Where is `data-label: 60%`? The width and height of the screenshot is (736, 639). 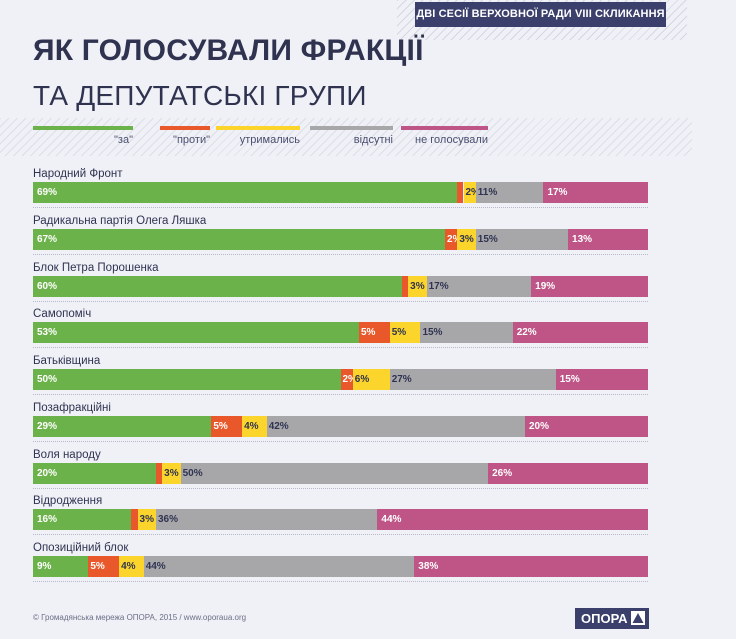
data-label: 60% is located at coordinates (47, 286).